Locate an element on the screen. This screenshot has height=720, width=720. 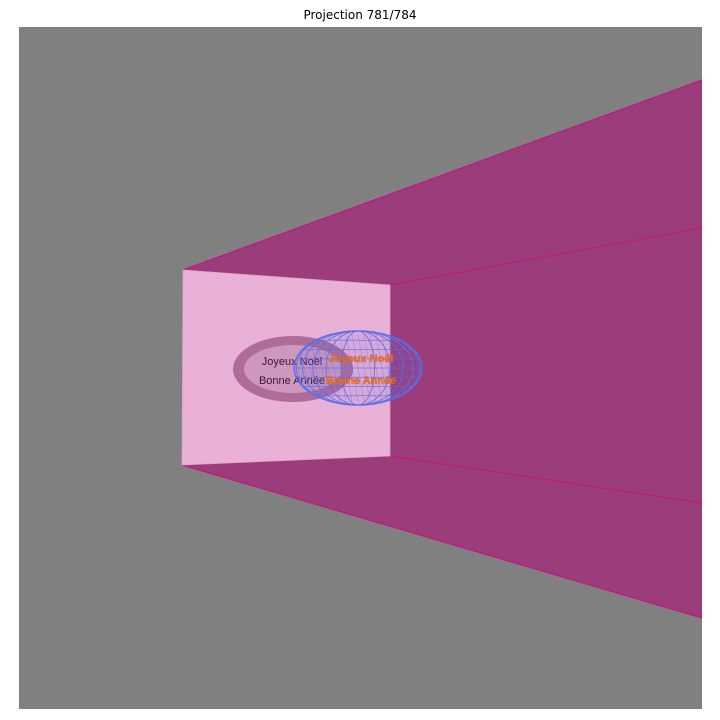
wireframe-text-line1: Joyeux Noël is located at coordinates (361, 359).